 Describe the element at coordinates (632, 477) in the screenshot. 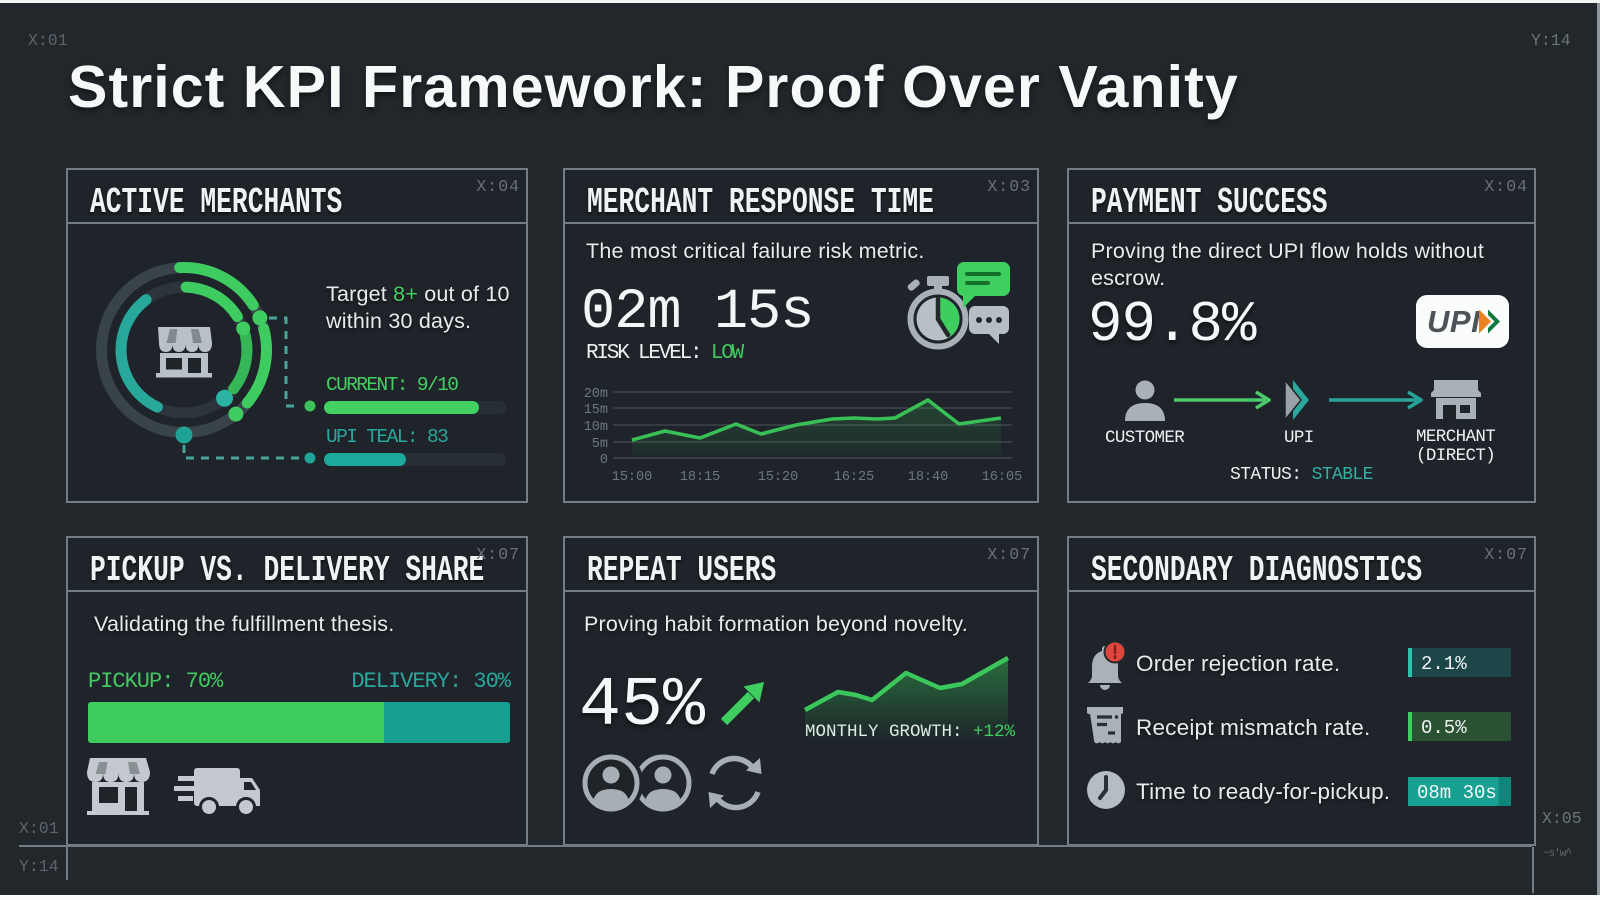

I see `svg-text: 15:00` at that location.